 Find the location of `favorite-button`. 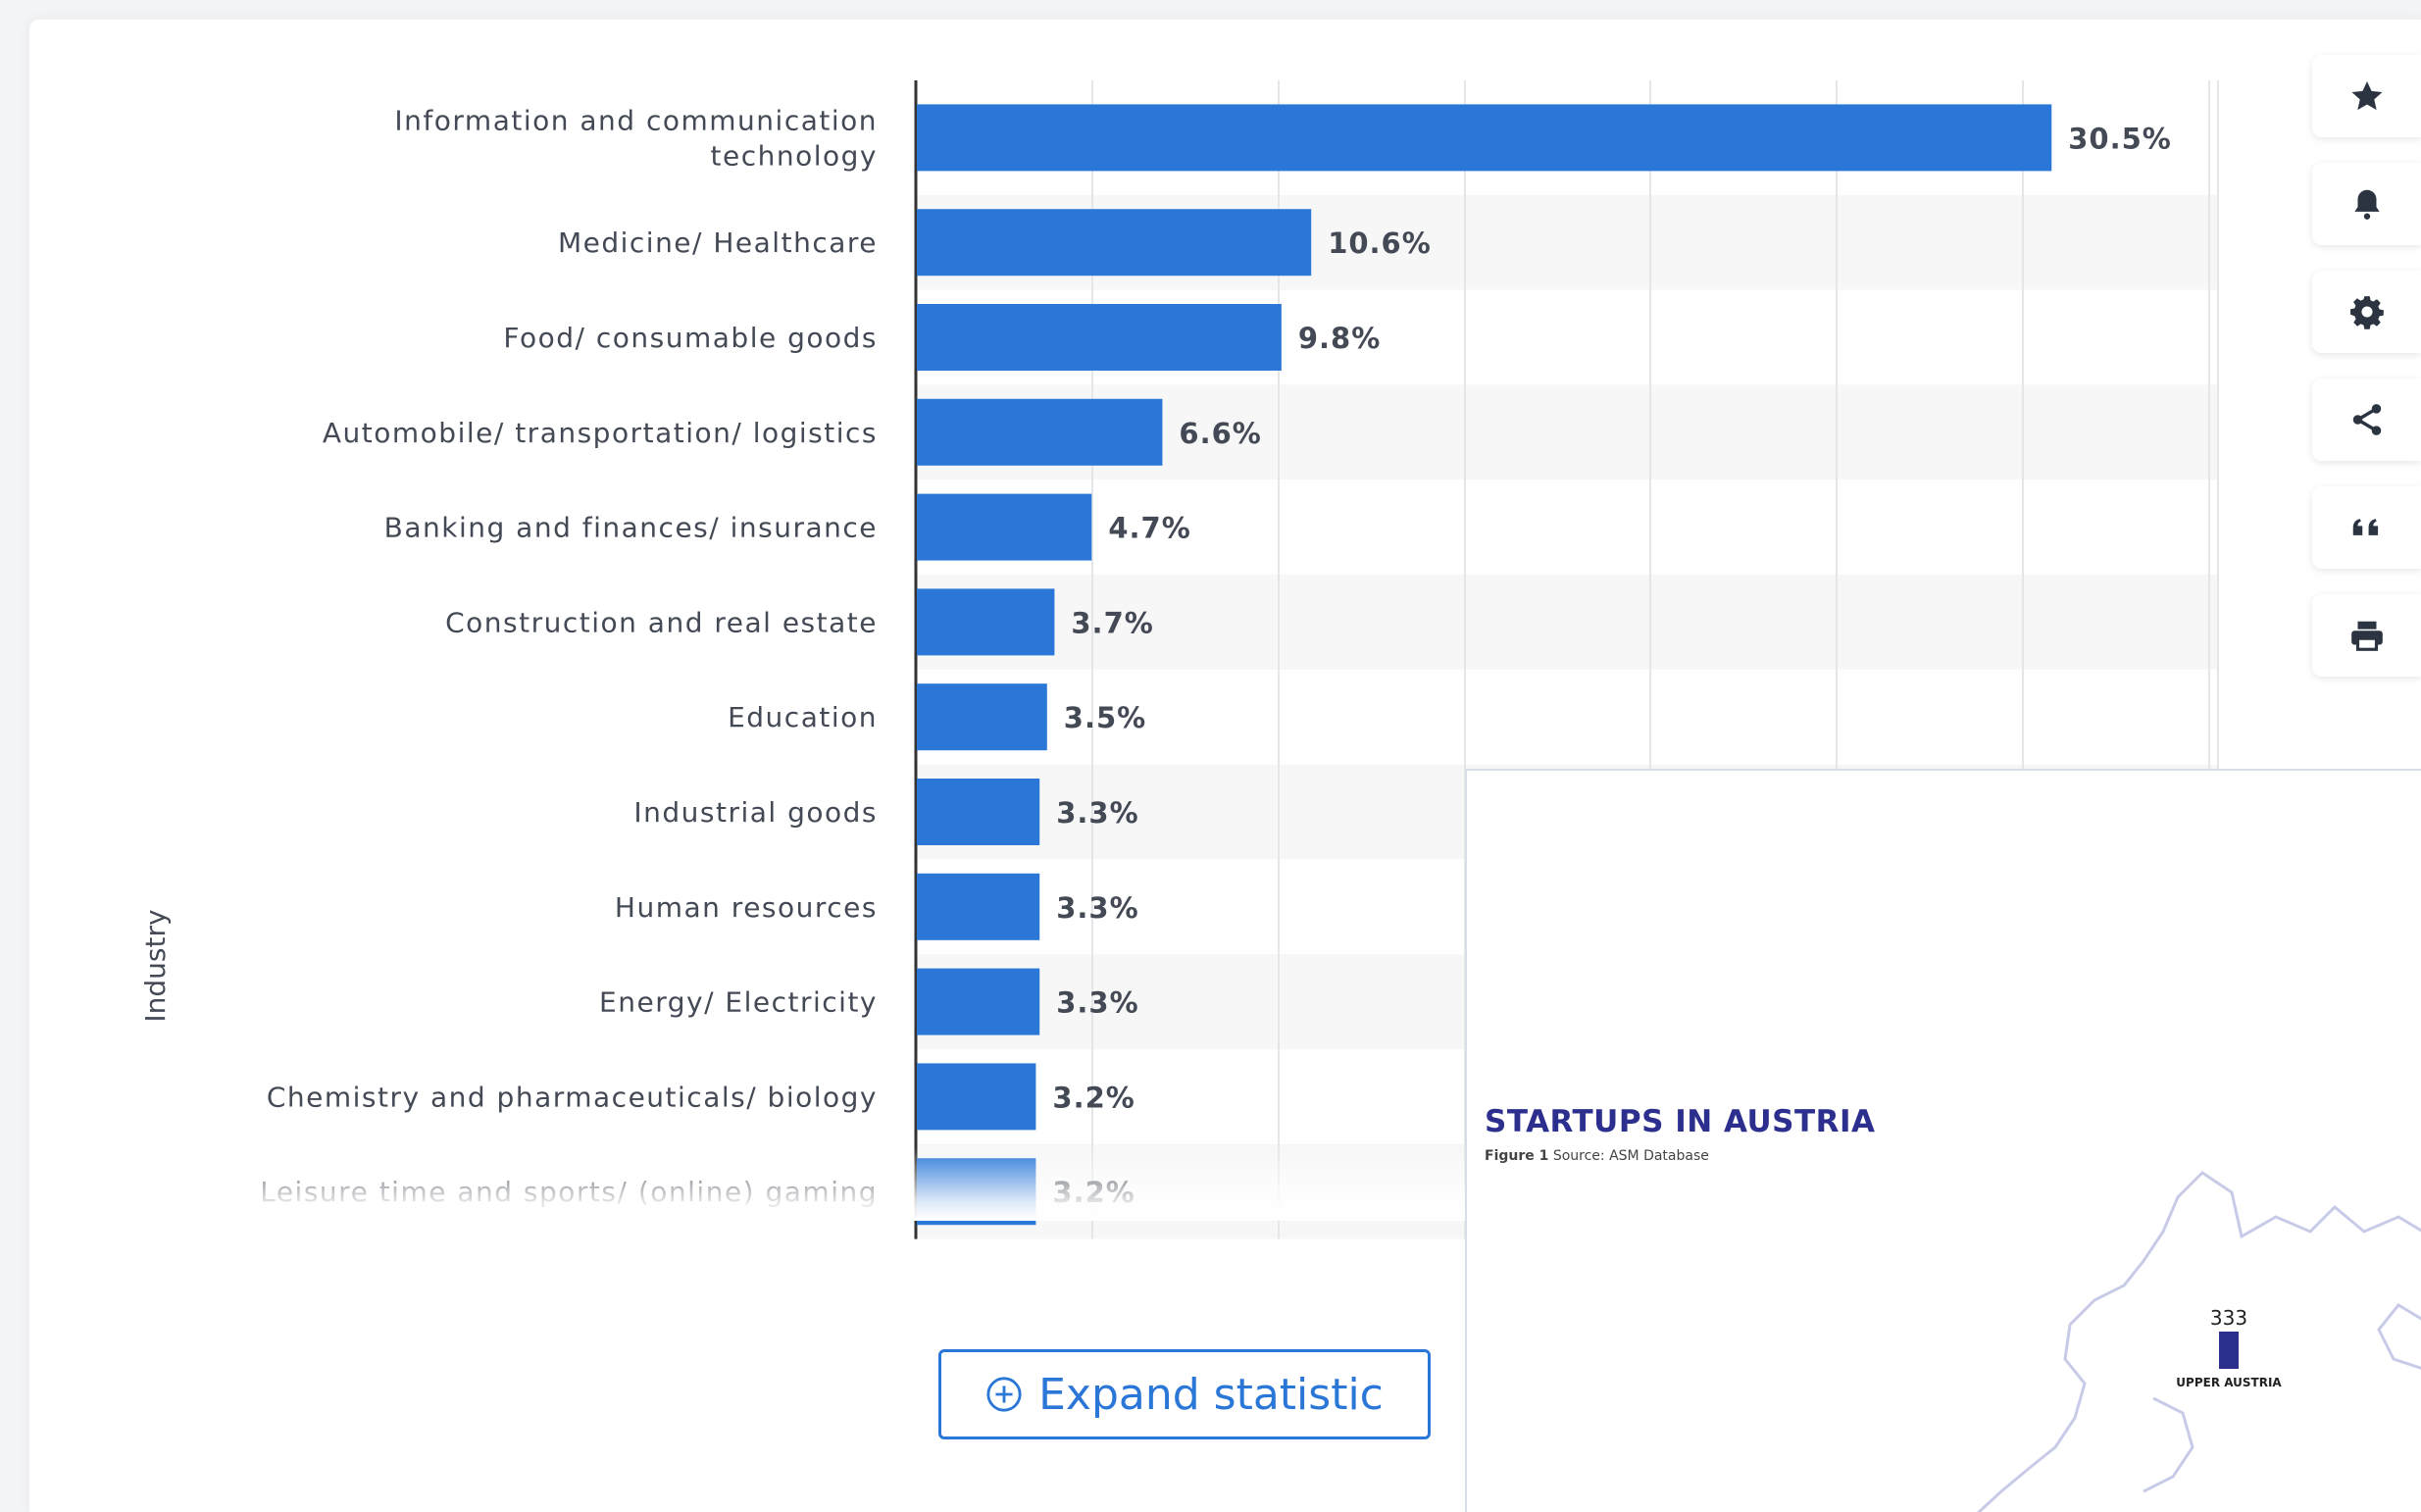

favorite-button is located at coordinates (2366, 96).